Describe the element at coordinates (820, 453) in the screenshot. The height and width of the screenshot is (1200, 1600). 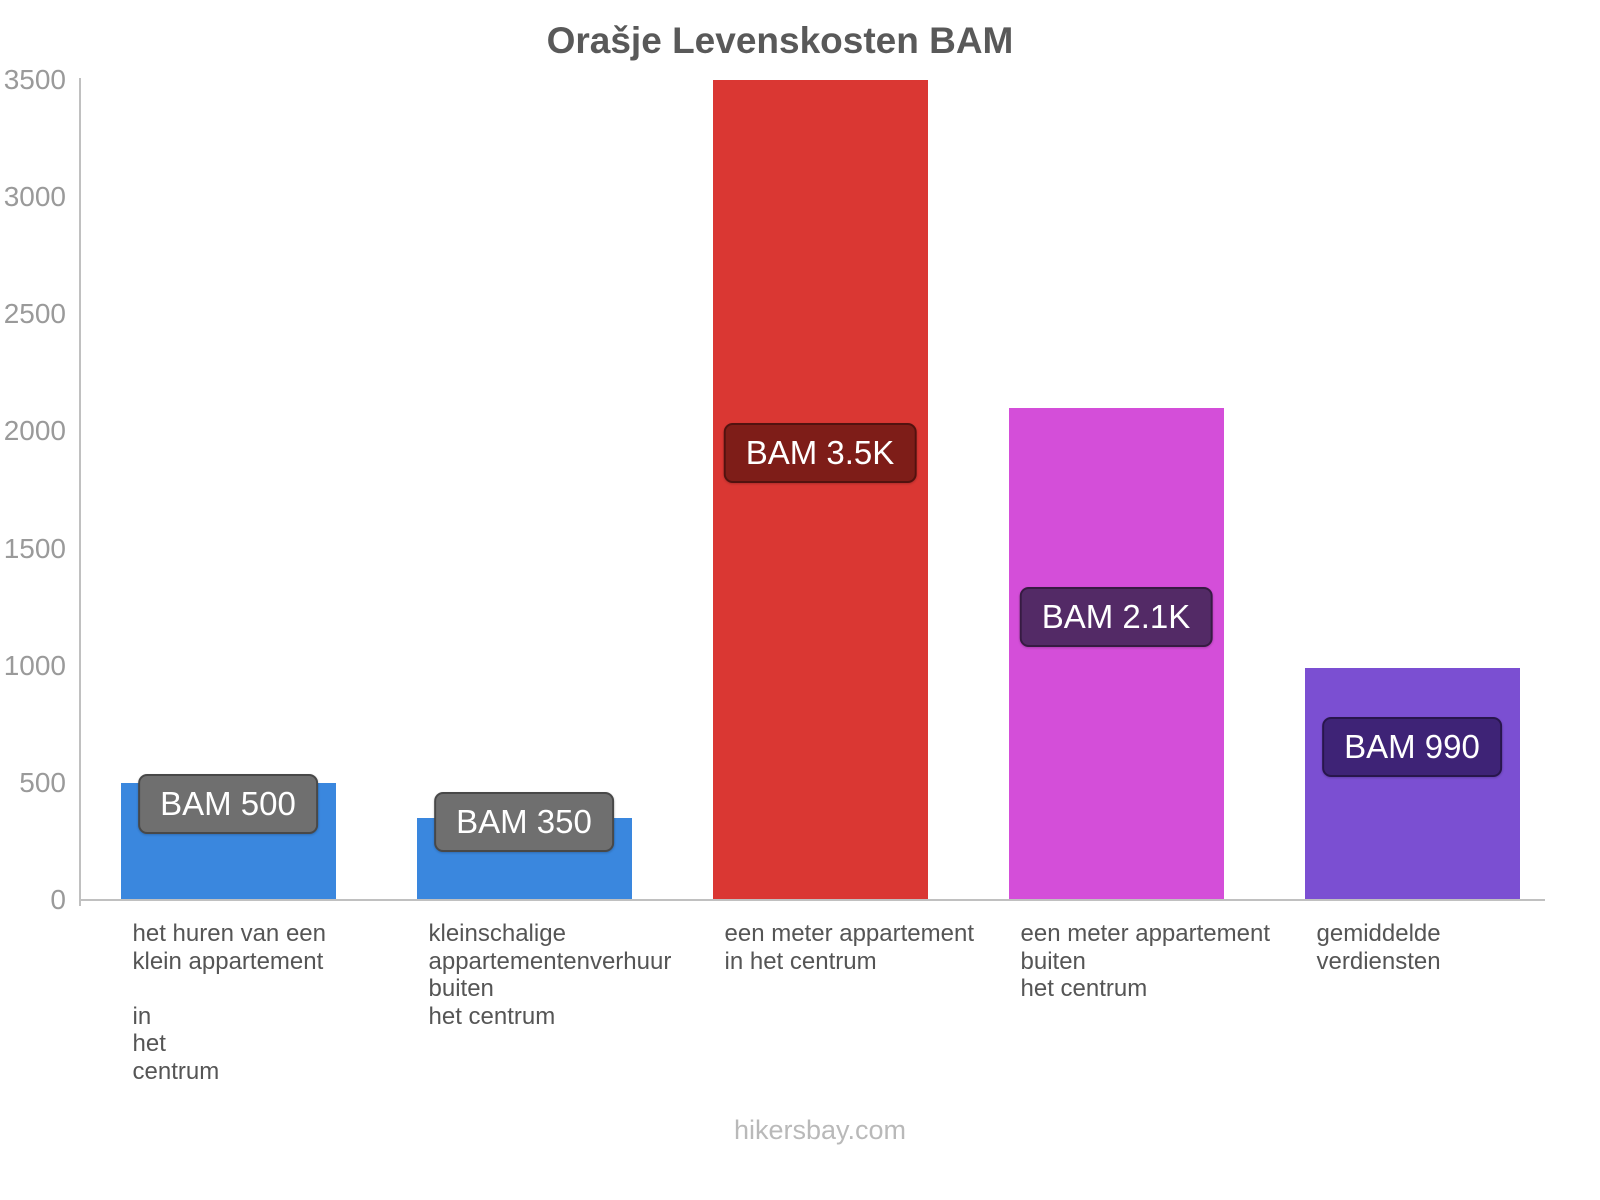
I see `bar-value-label: BAM 3.5K` at that location.